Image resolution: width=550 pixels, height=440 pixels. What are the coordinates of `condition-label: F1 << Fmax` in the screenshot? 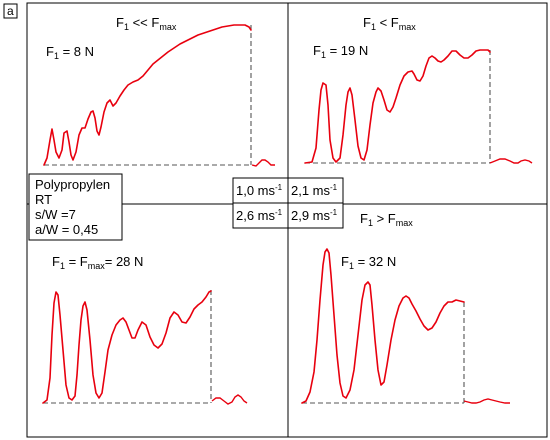 It's located at (146, 23).